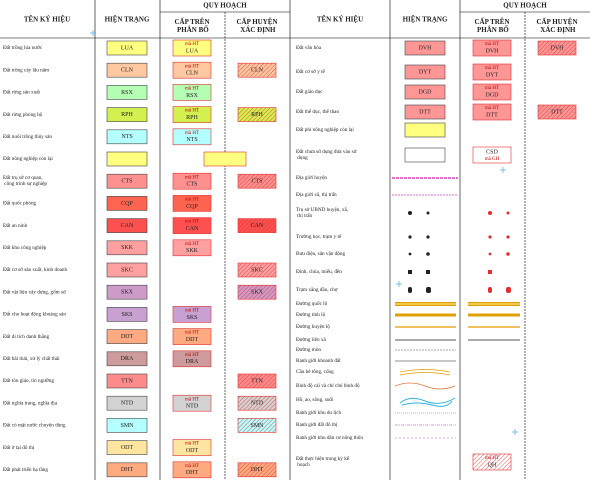  What do you see at coordinates (26, 336) in the screenshot?
I see `row-name: Đất di tích danh thắng` at bounding box center [26, 336].